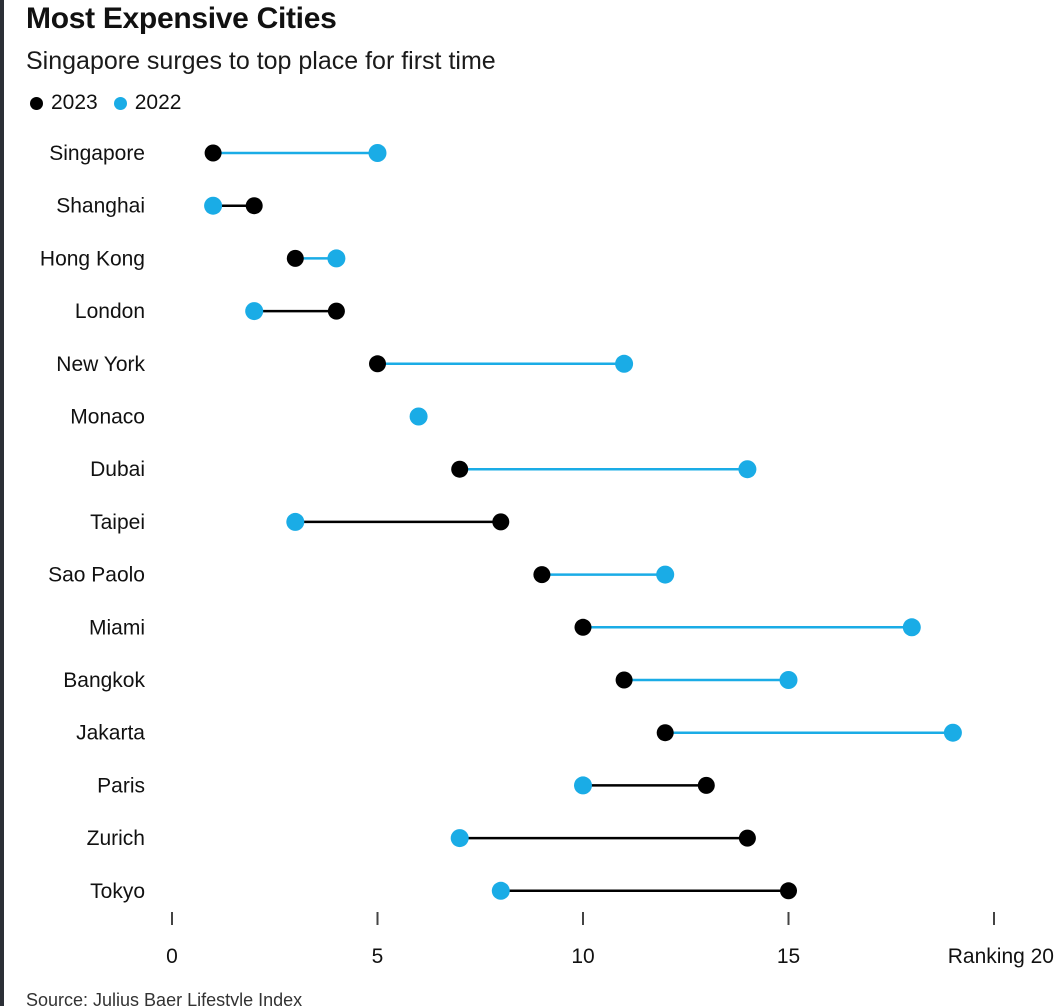 The height and width of the screenshot is (1006, 1054). What do you see at coordinates (164, 998) in the screenshot?
I see `source-note: Source: Julius Baer Lifestyle Index` at bounding box center [164, 998].